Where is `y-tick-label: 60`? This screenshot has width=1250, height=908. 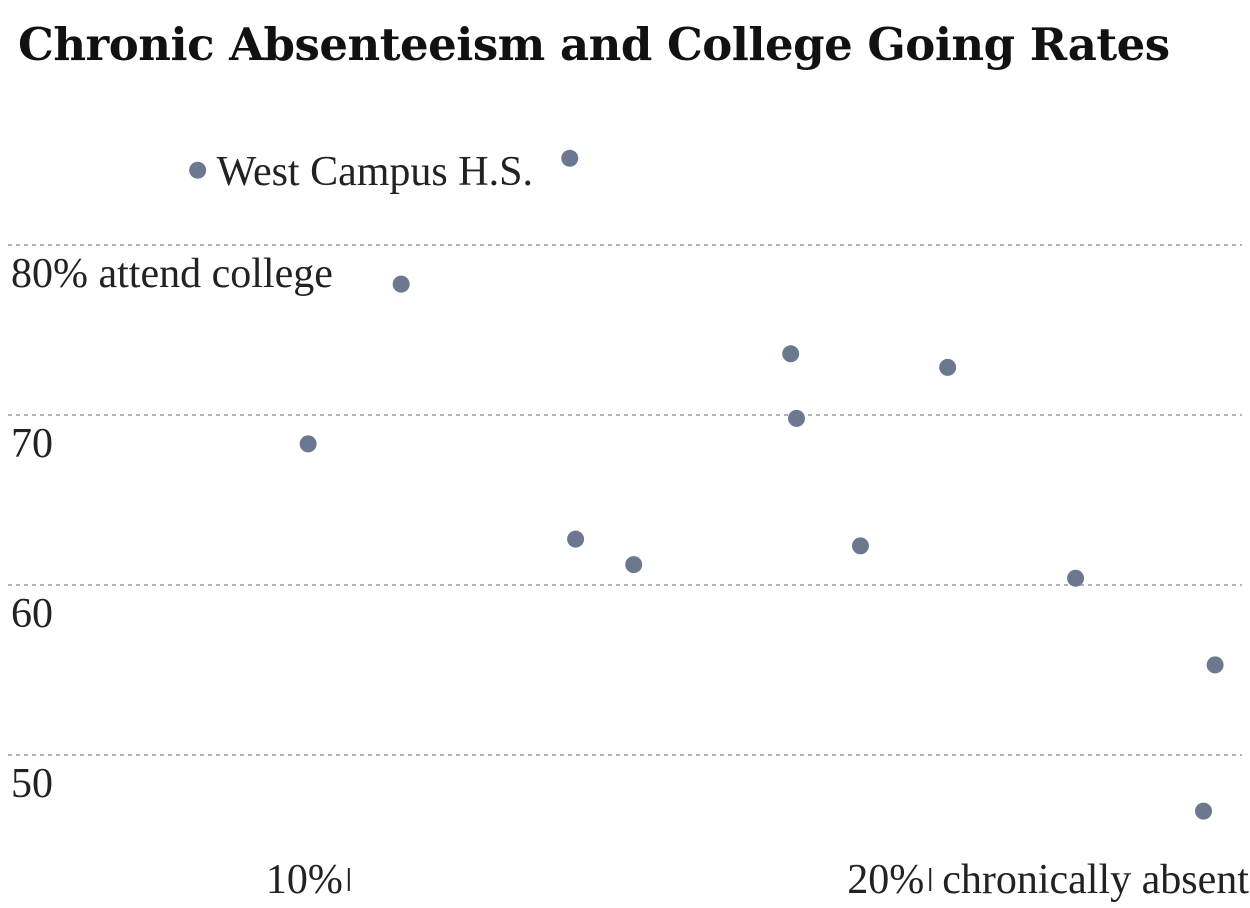 y-tick-label: 60 is located at coordinates (32, 614).